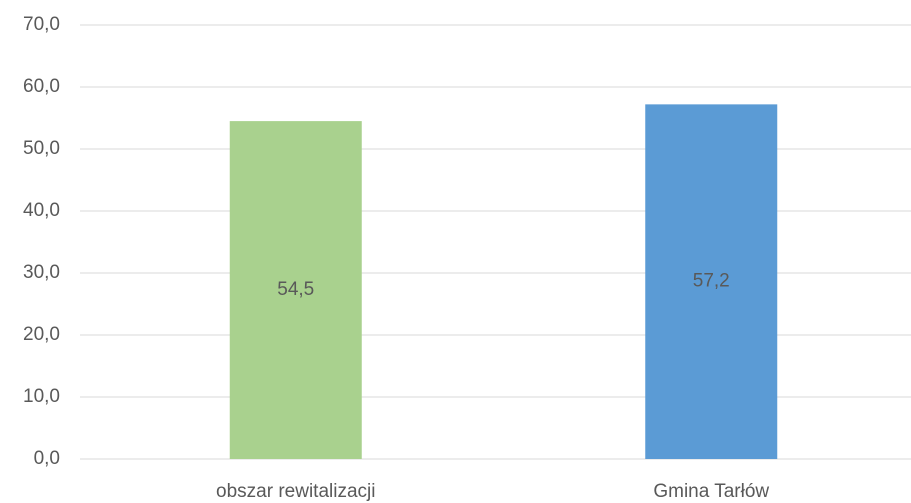  I want to click on y-tick-label: 40,0, so click(41, 210).